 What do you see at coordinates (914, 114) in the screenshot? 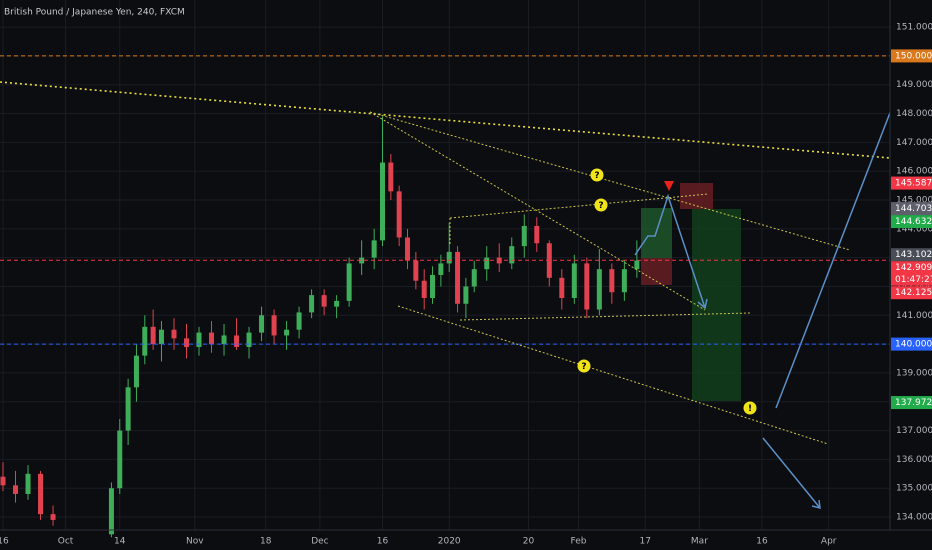
I see `y-tick-label: 148.000` at bounding box center [914, 114].